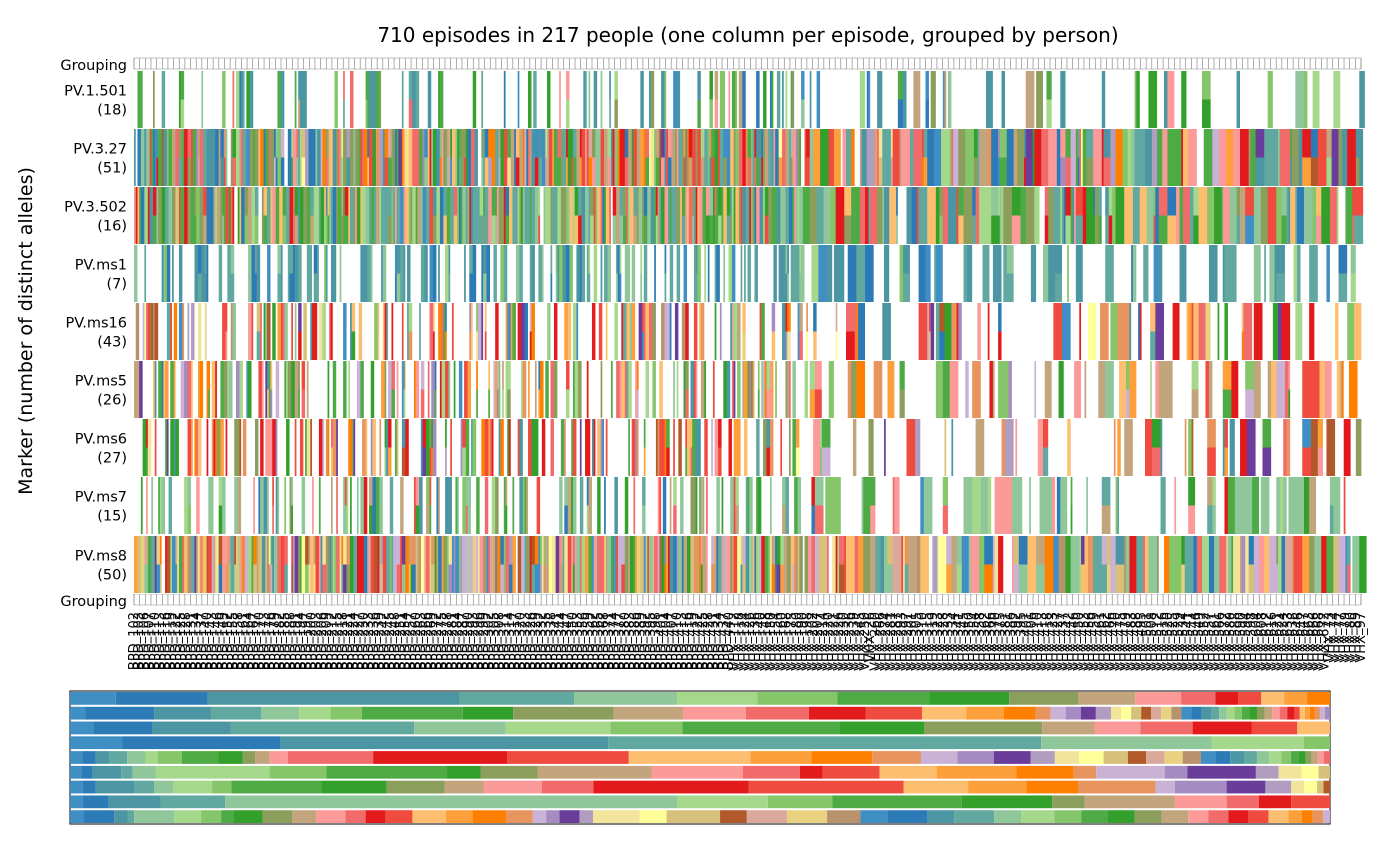  I want to click on x-tick-label: BPD_260, so click(416, 641).